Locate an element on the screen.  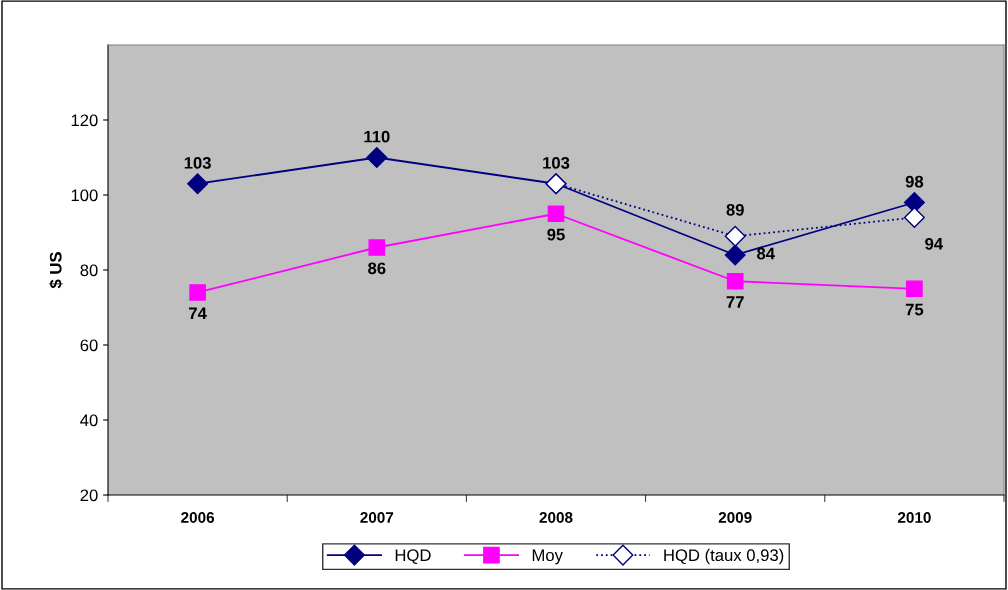
x-tick-label: 2010 is located at coordinates (914, 517).